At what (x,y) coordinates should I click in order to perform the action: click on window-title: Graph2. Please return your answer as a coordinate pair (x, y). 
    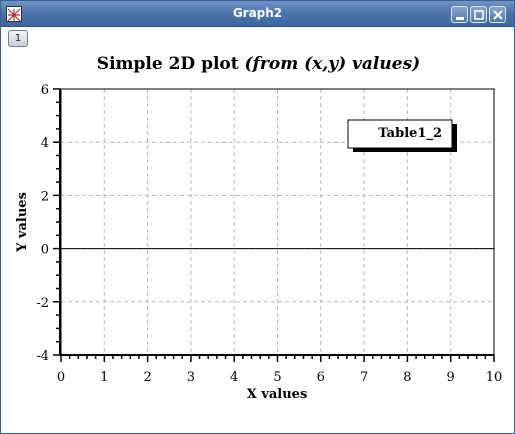
    Looking at the image, I should click on (257, 13).